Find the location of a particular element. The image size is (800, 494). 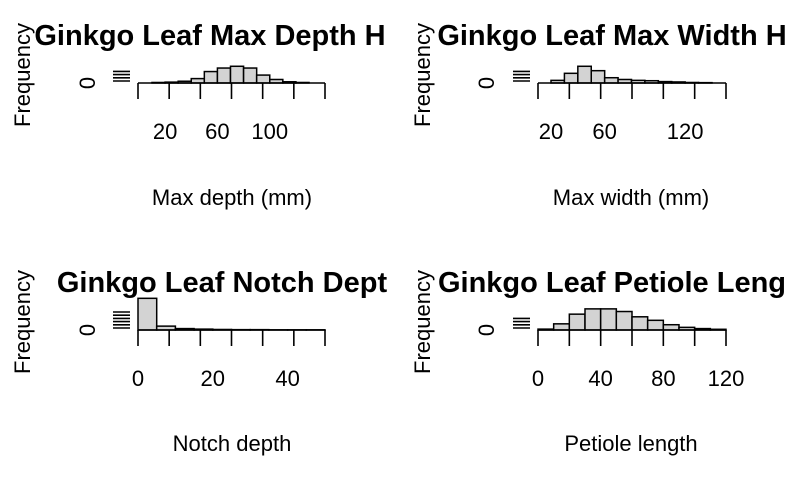

x-axis-title: Max depth (mm) is located at coordinates (232, 197).